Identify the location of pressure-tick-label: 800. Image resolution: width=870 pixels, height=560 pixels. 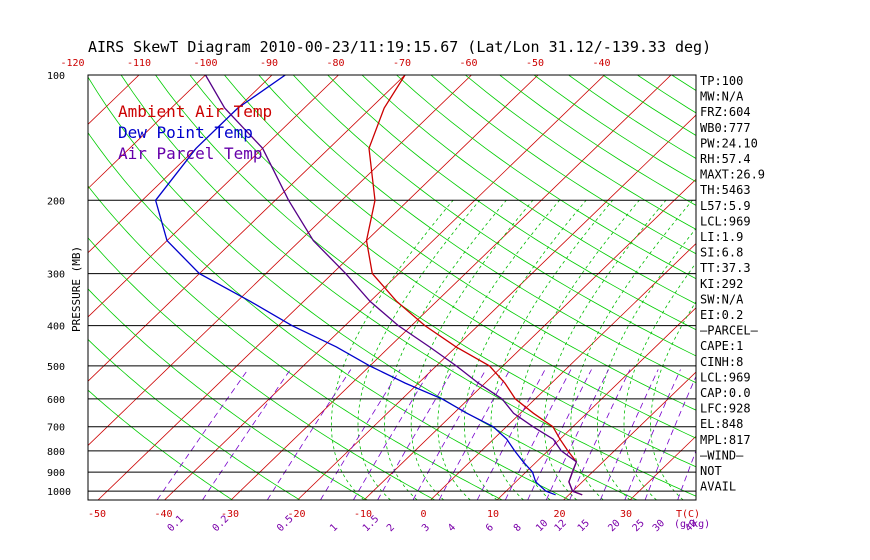
(56, 452).